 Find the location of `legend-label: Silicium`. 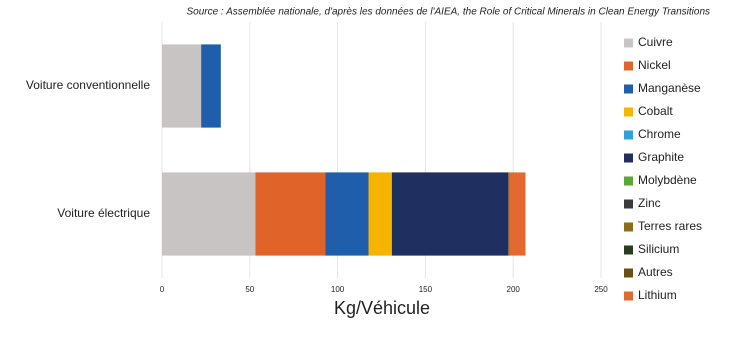

legend-label: Silicium is located at coordinates (658, 249).